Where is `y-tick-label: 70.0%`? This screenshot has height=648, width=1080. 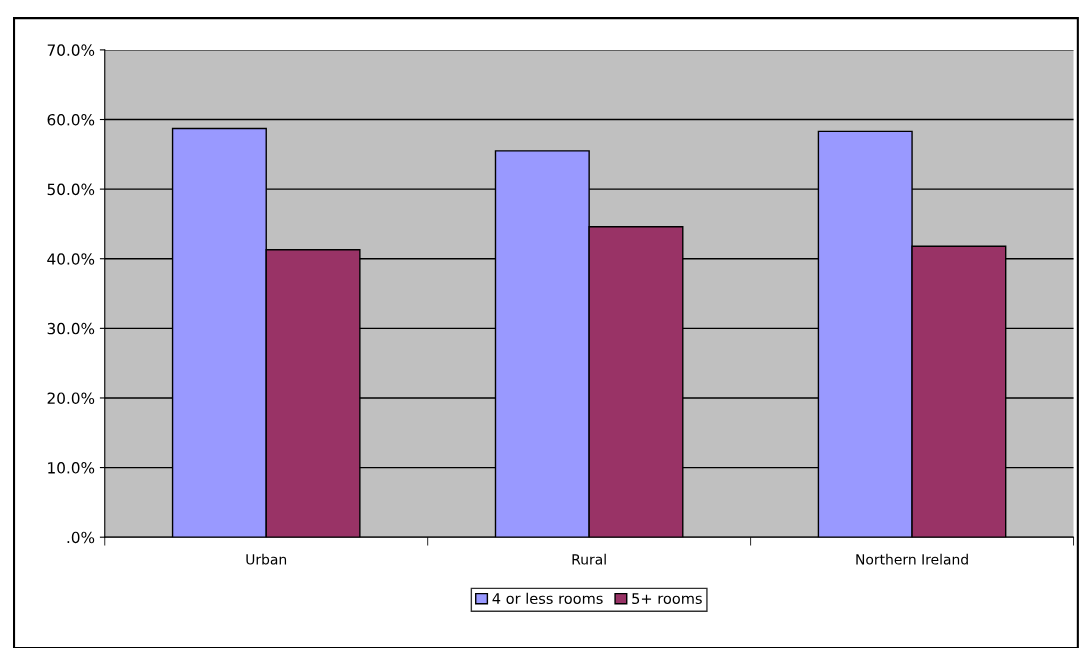
y-tick-label: 70.0% is located at coordinates (71, 50).